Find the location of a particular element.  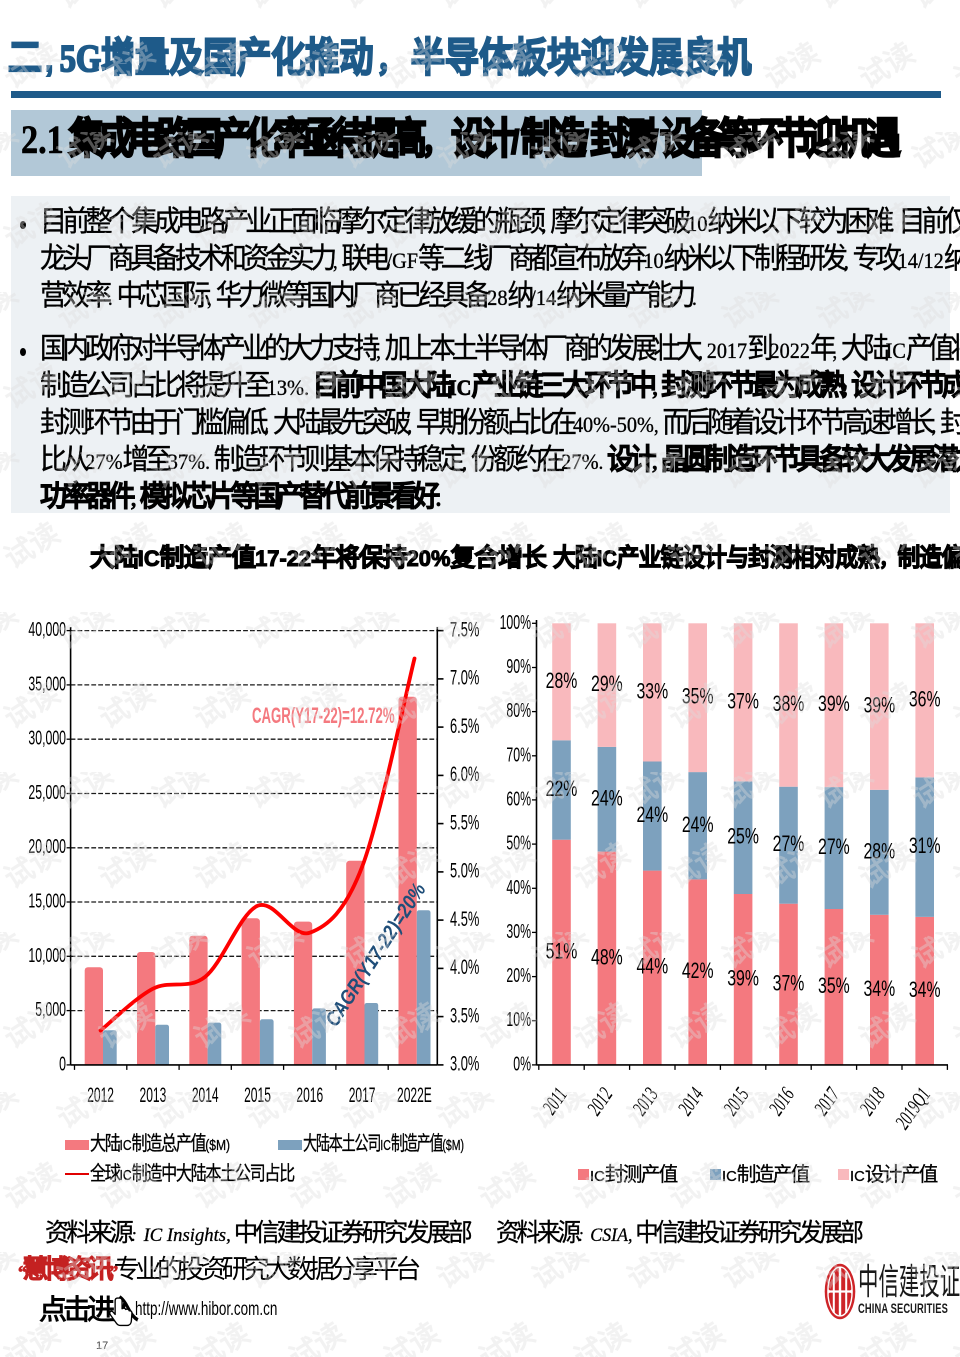

svg-text: 70% is located at coordinates (518, 754).